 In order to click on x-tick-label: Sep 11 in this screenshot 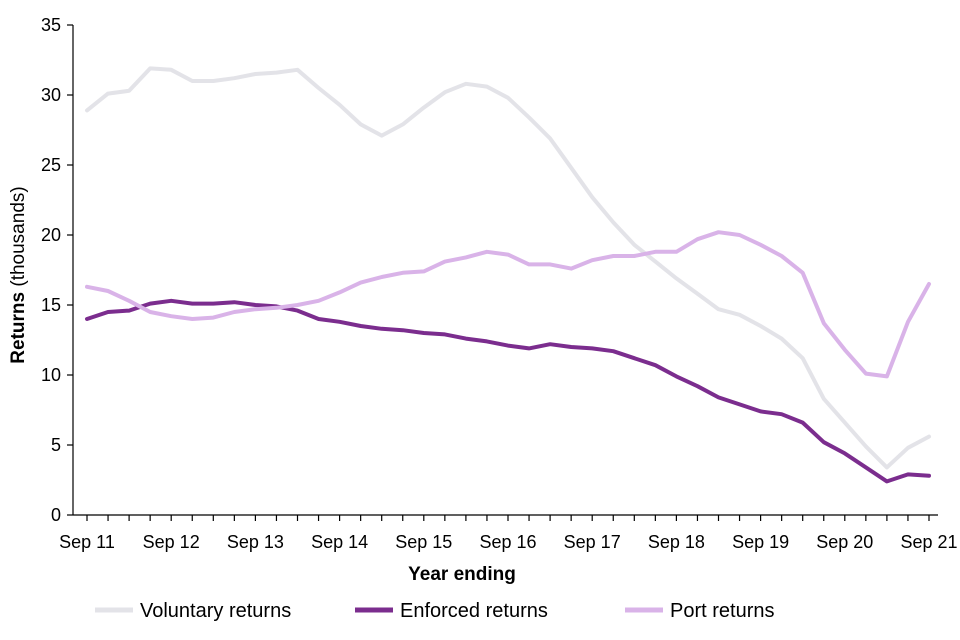, I will do `click(87, 542)`.